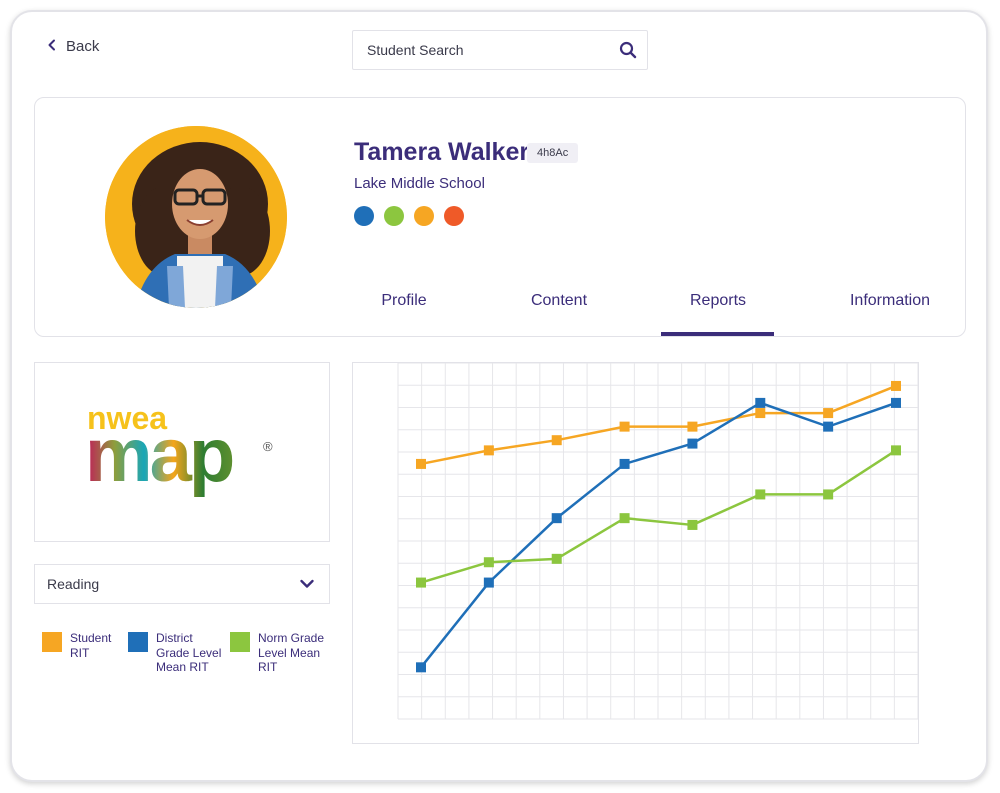 The width and height of the screenshot is (1000, 793). What do you see at coordinates (553, 153) in the screenshot?
I see `student-id-badge: 4h8Ac` at bounding box center [553, 153].